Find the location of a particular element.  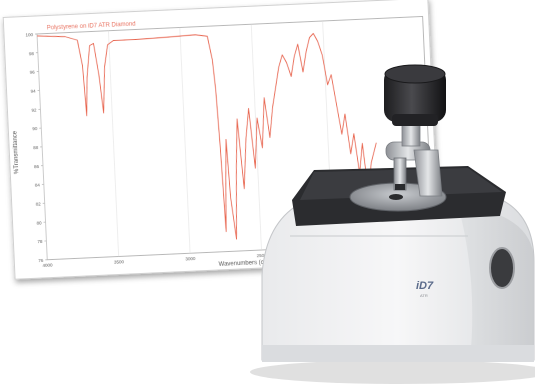

brand-sublabel: ATR is located at coordinates (424, 295).